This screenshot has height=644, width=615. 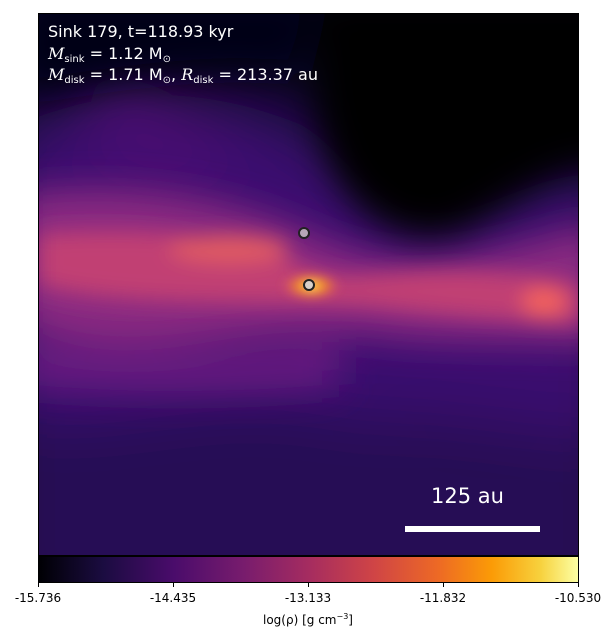 I want to click on sink-central-marker, so click(x=309, y=285).